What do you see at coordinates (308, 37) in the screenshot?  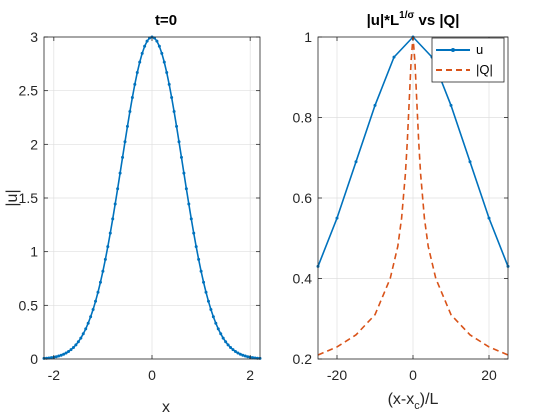 I see `right-y-tick-label: 1` at bounding box center [308, 37].